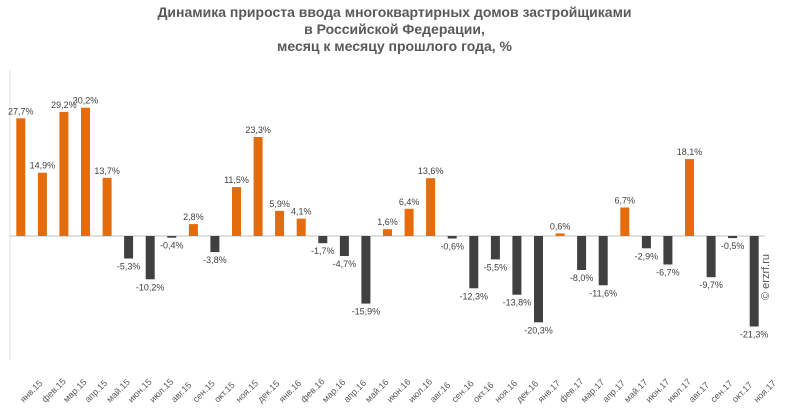 The height and width of the screenshot is (409, 789). I want to click on data-label-янв.17: -20,3%, so click(538, 330).